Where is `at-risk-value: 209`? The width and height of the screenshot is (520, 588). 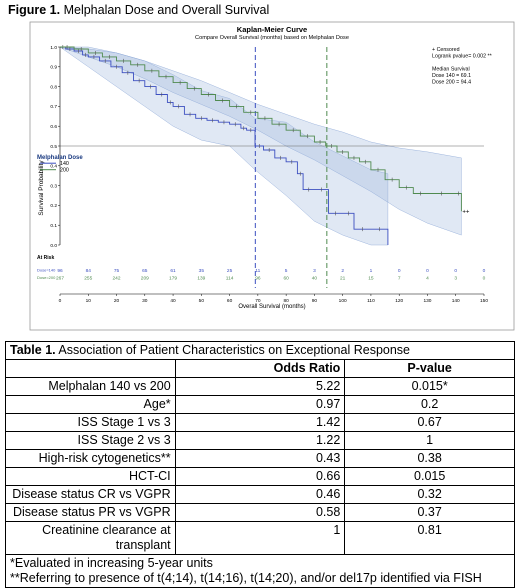 at-risk-value: 209 is located at coordinates (145, 279).